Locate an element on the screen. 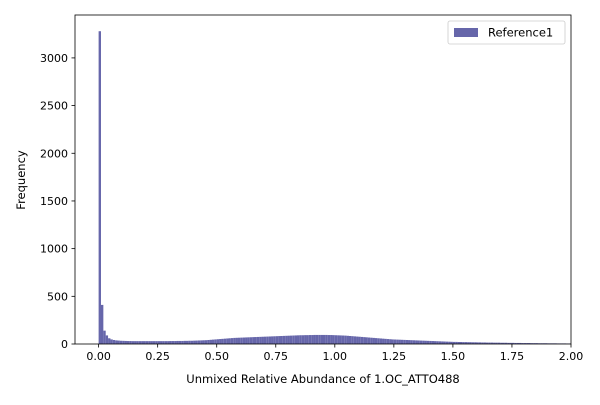  x-tick-label: 1.00 is located at coordinates (335, 356).